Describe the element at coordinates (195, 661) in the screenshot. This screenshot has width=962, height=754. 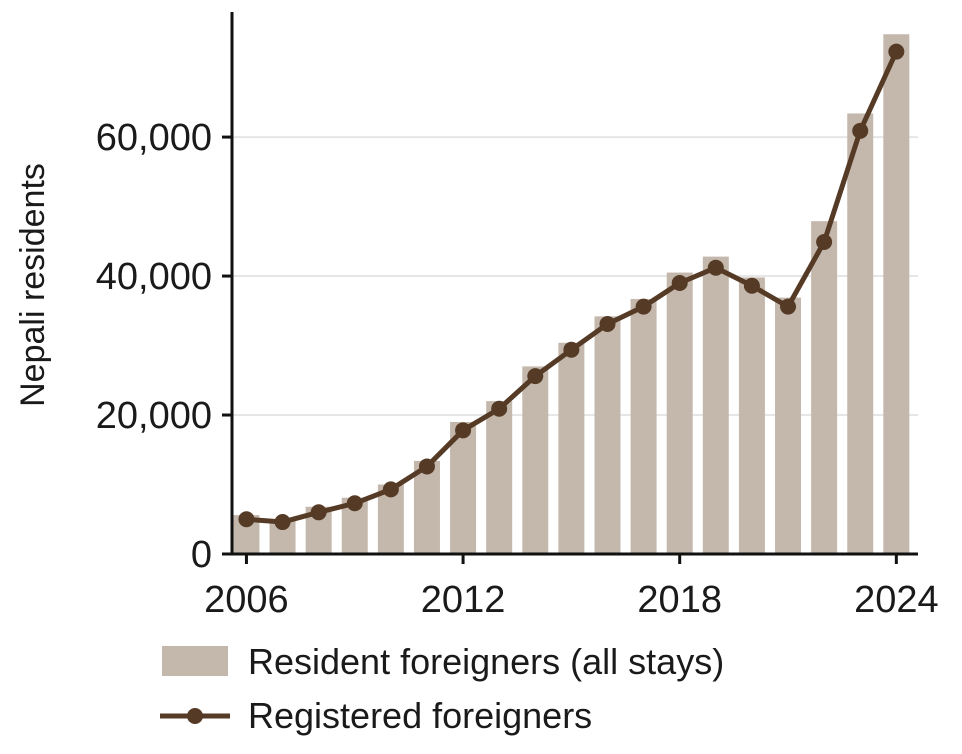
I see `legend-bar-swatch` at that location.